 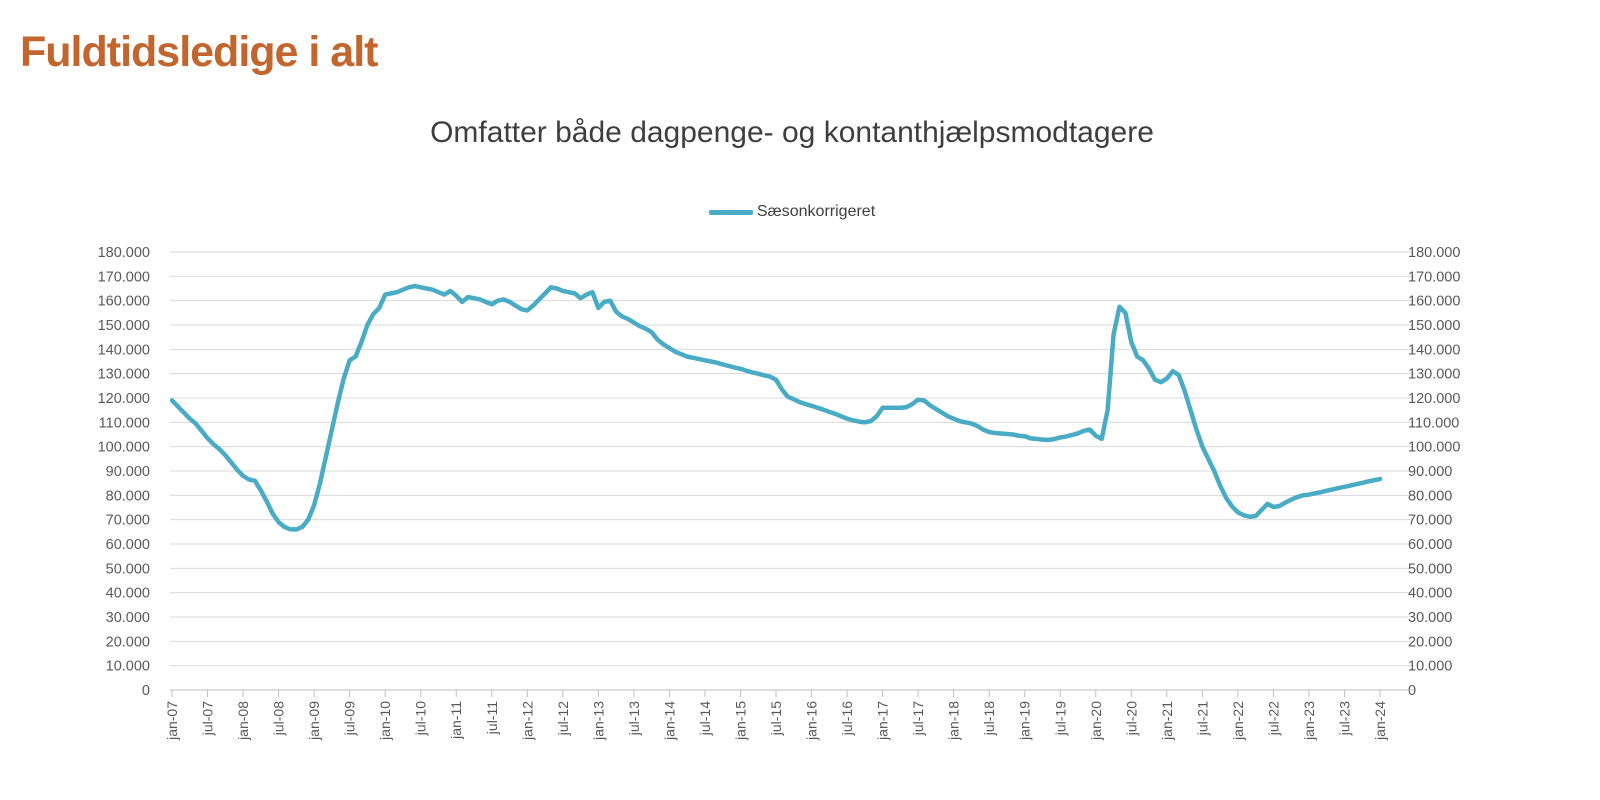 I want to click on y-axis-tick-label-left: 150.000, so click(x=124, y=326).